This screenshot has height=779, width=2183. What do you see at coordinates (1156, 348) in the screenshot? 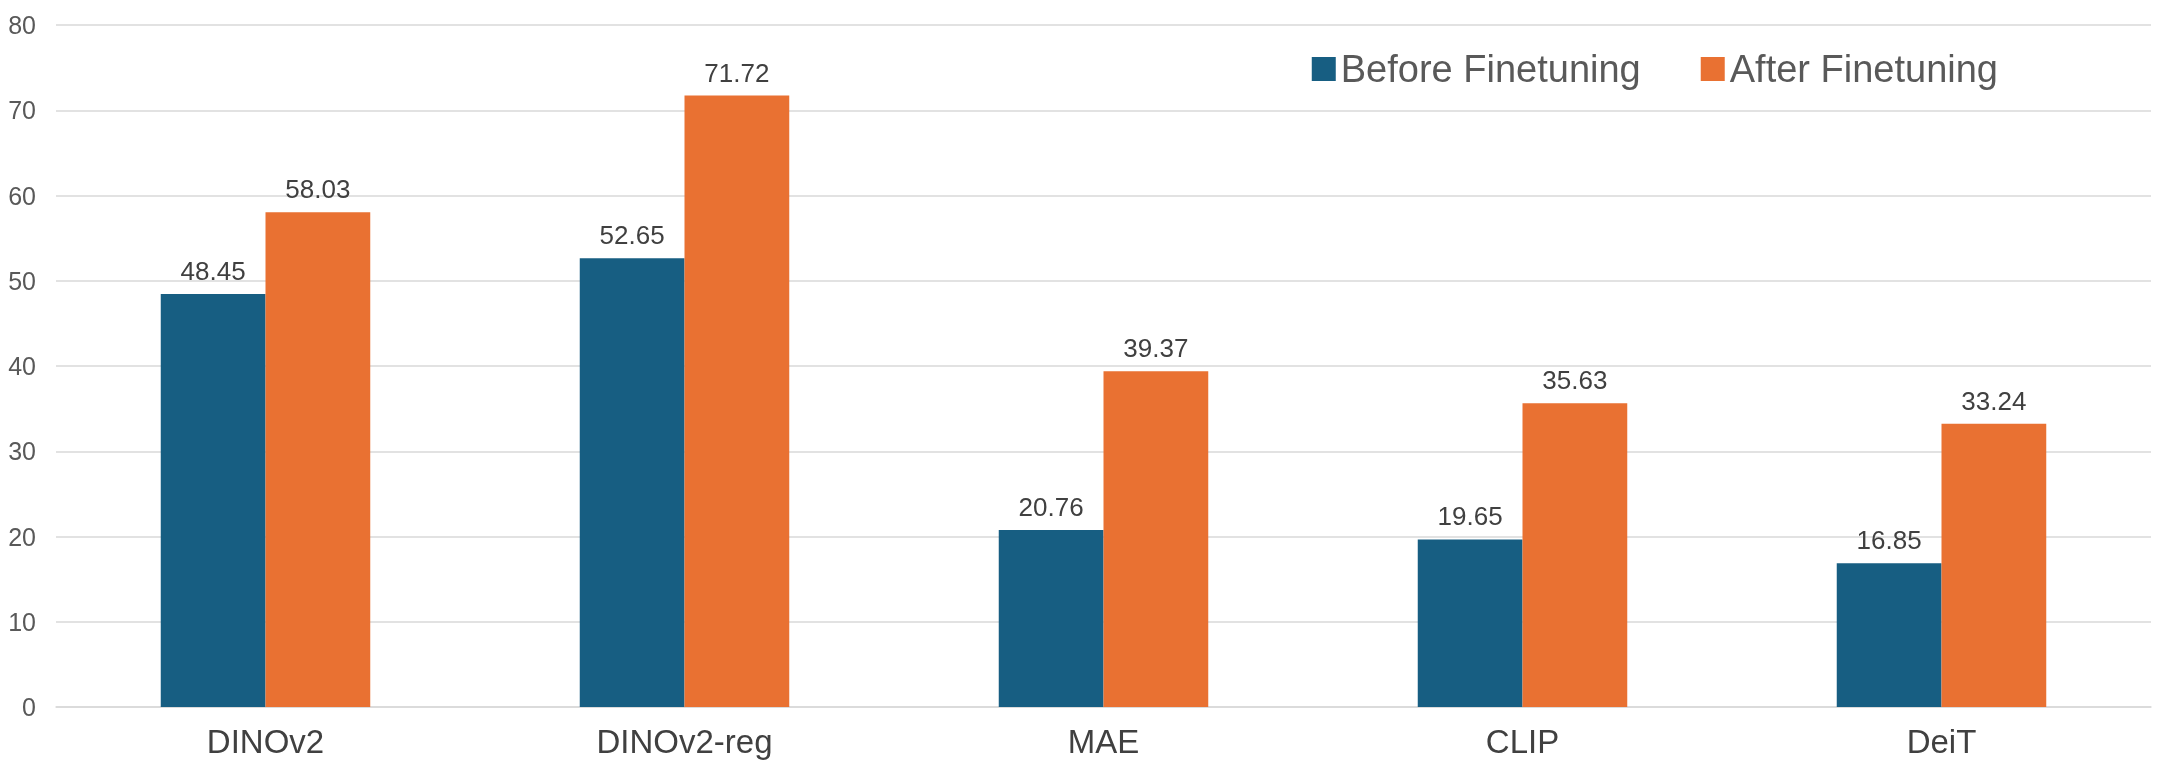
I see `data-label: 39.37` at bounding box center [1156, 348].